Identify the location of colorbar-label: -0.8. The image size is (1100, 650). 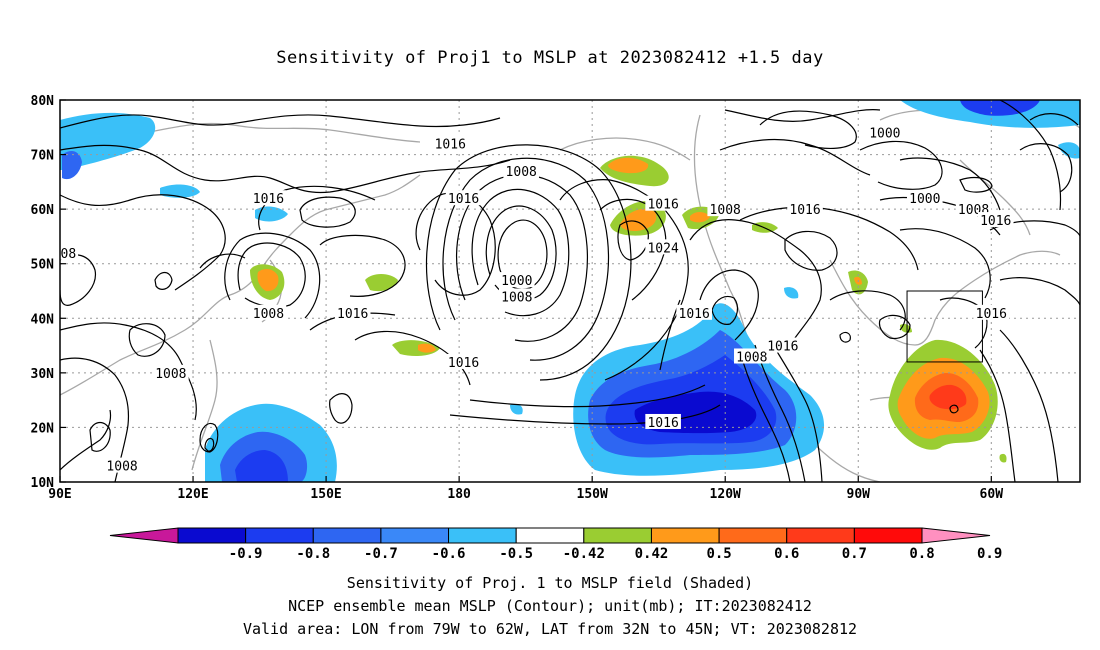
(313, 554).